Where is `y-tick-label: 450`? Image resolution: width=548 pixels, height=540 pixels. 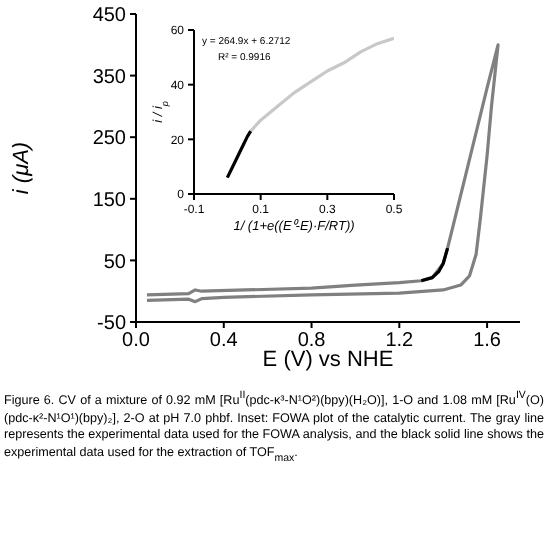
y-tick-label: 450 is located at coordinates (109, 16).